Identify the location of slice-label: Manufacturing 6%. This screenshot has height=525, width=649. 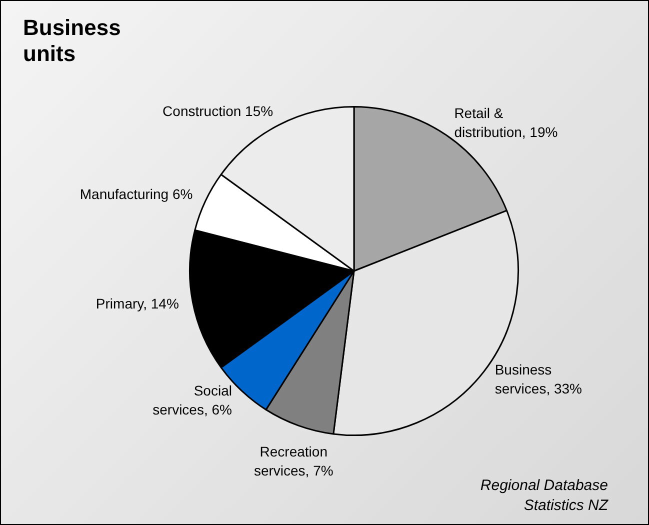
(136, 194).